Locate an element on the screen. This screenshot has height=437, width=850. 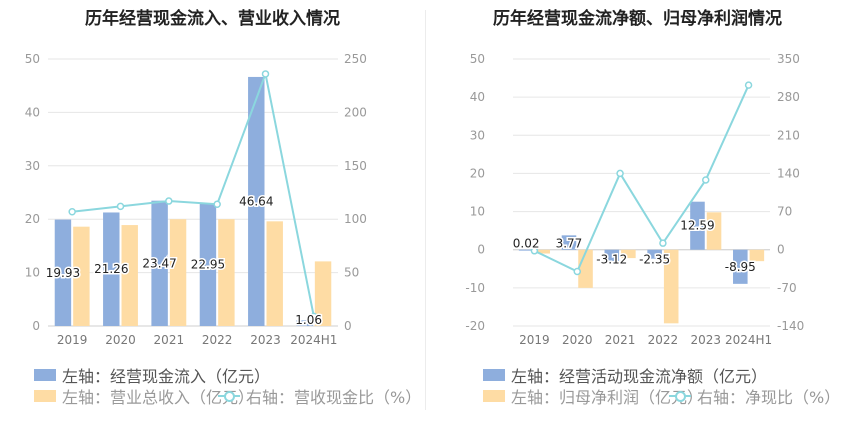
bar-data-label: 19.93 is located at coordinates (63, 273).